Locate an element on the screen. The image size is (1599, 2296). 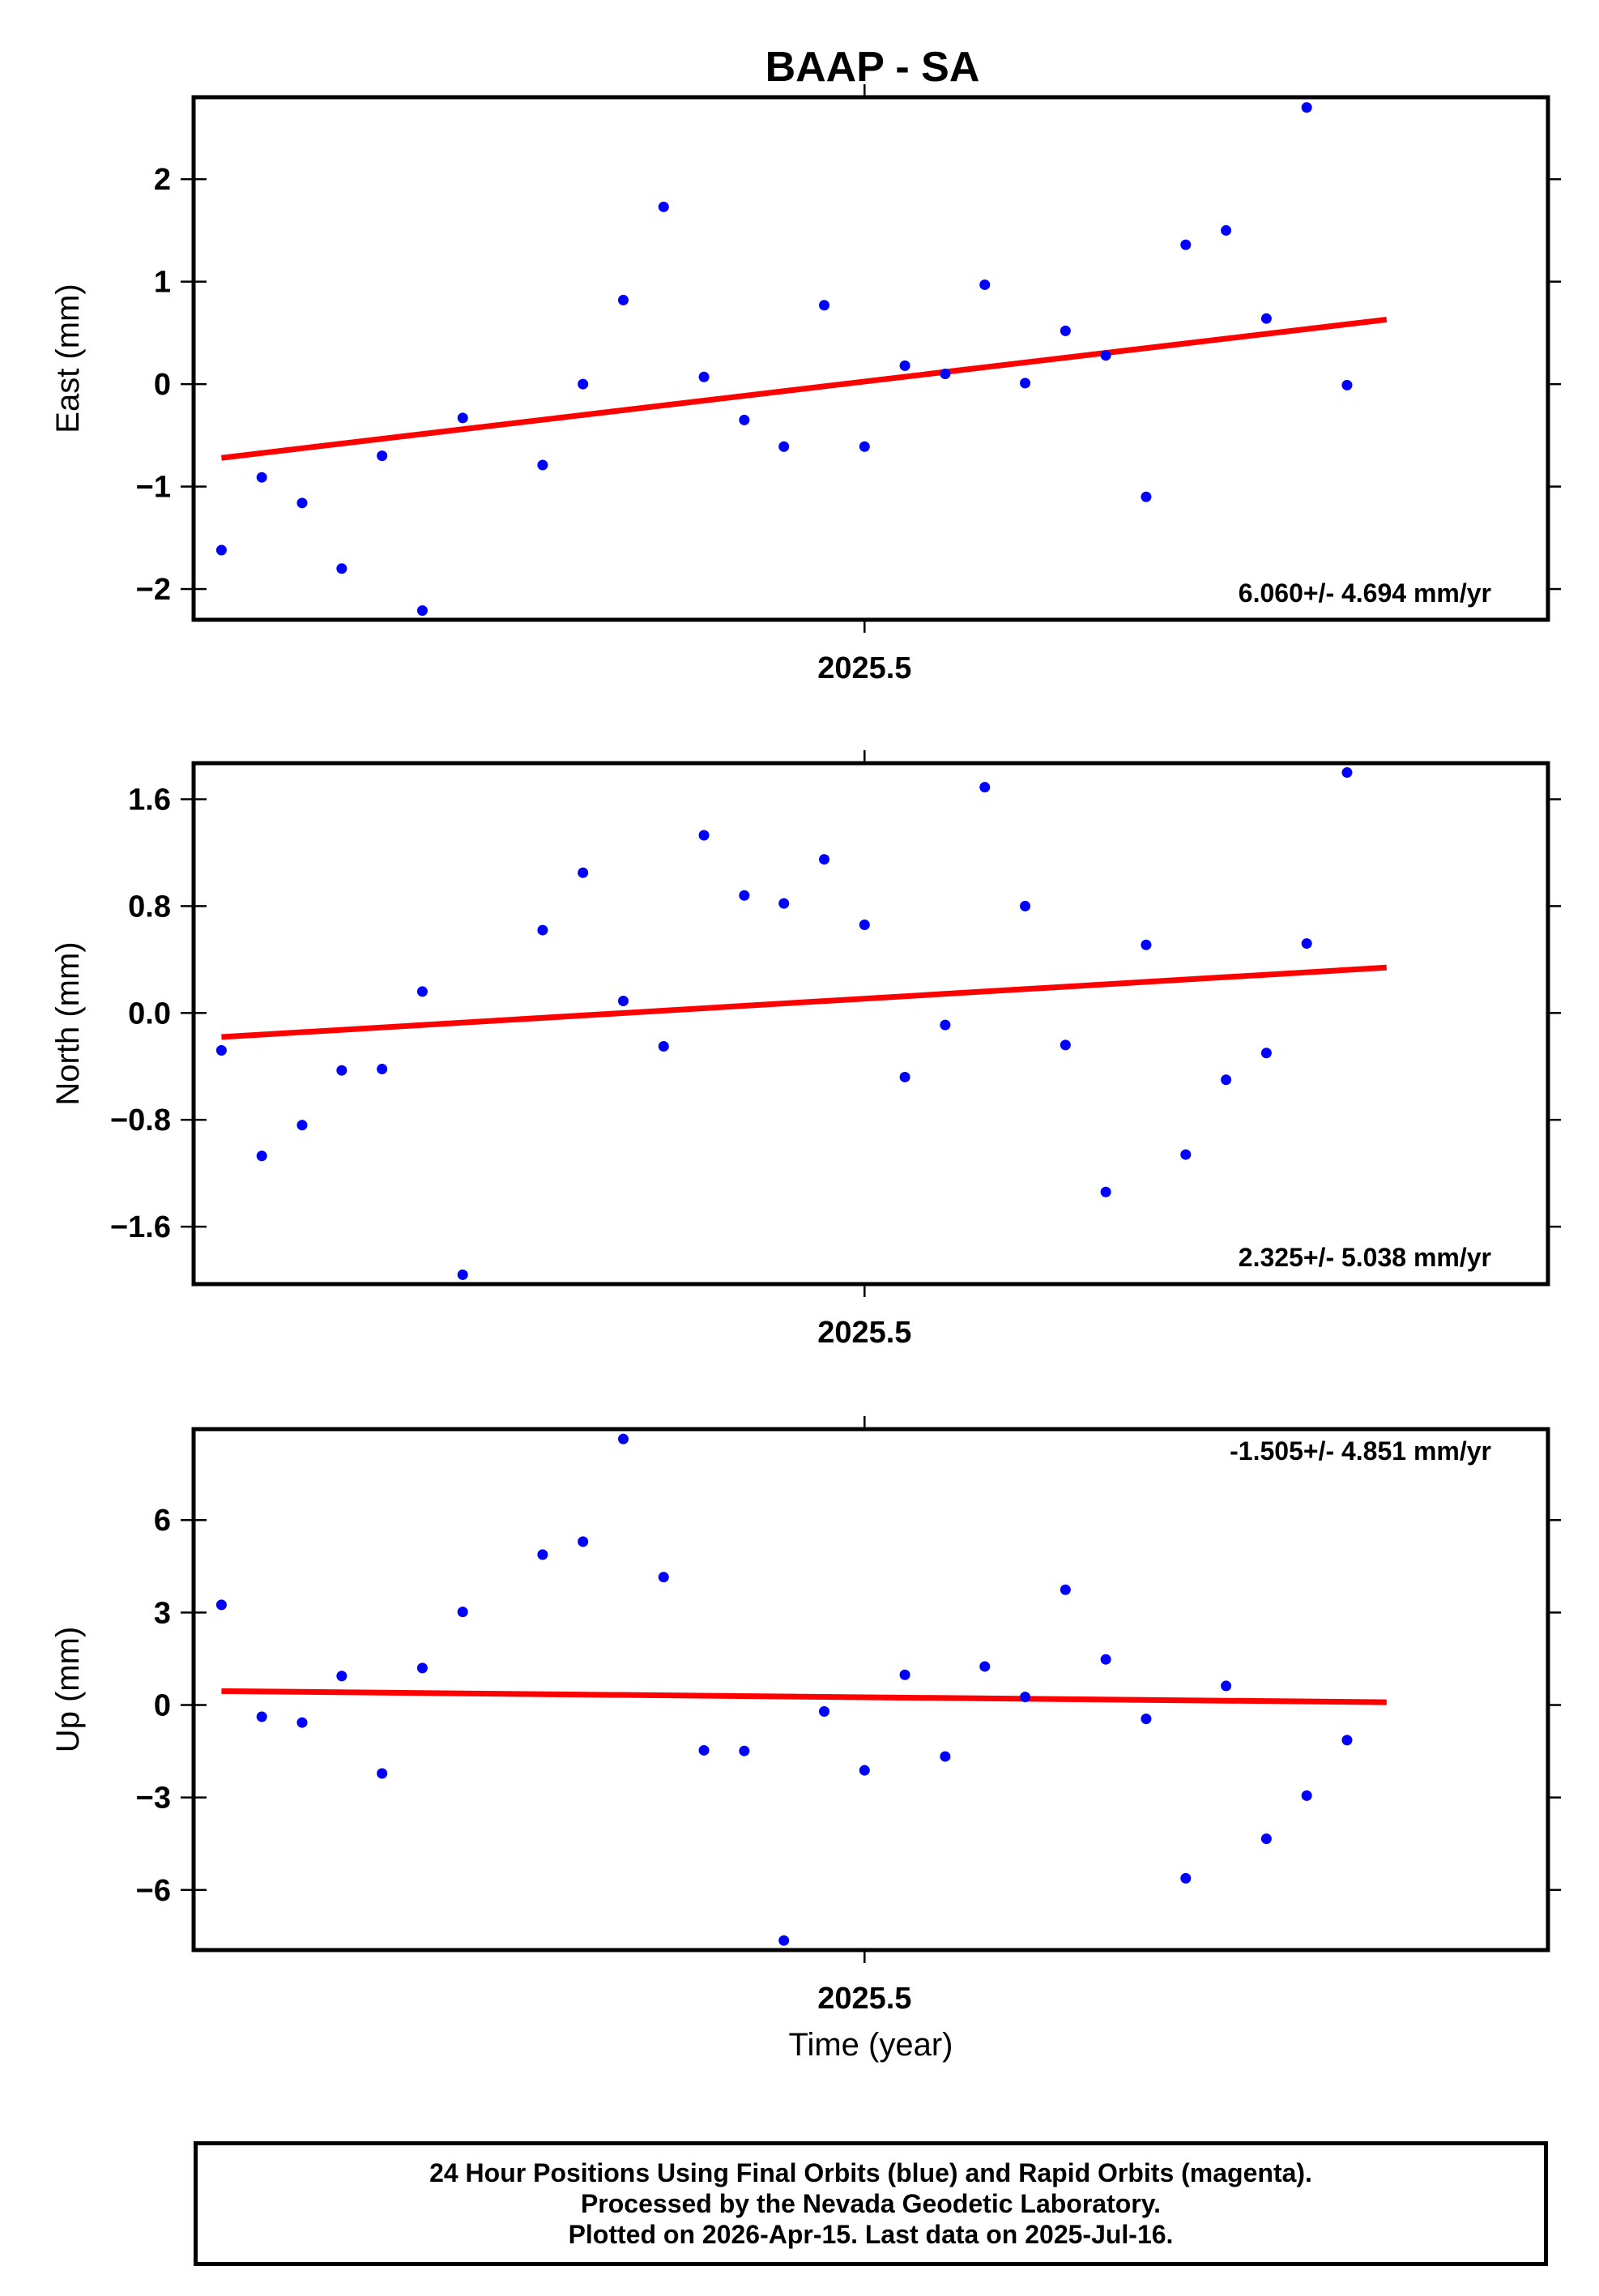
y-tick-label: −0.8 is located at coordinates (140, 1120).